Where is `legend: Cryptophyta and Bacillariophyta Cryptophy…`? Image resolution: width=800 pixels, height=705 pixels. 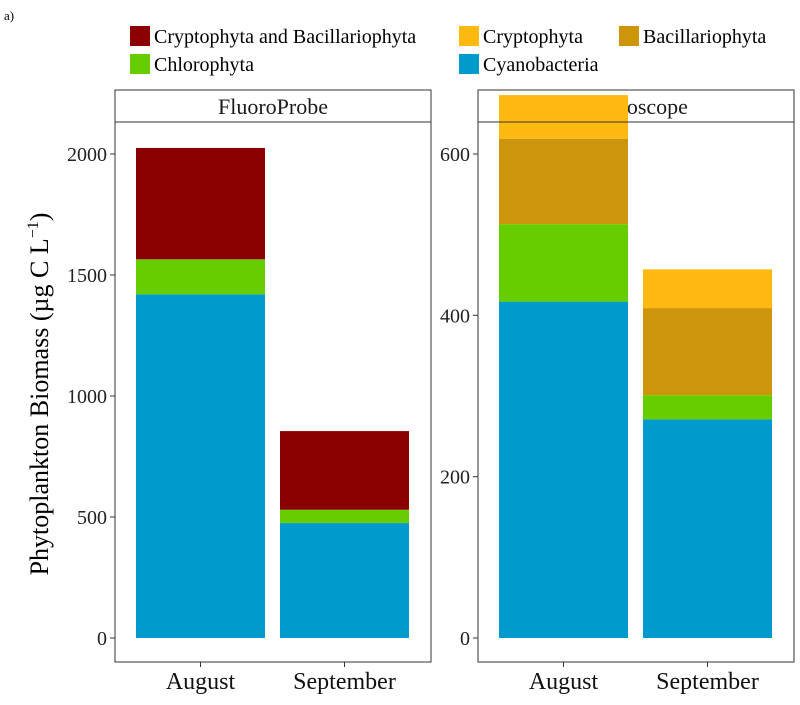 legend: Cryptophyta and Bacillariophyta Cryptophy… is located at coordinates (448, 51).